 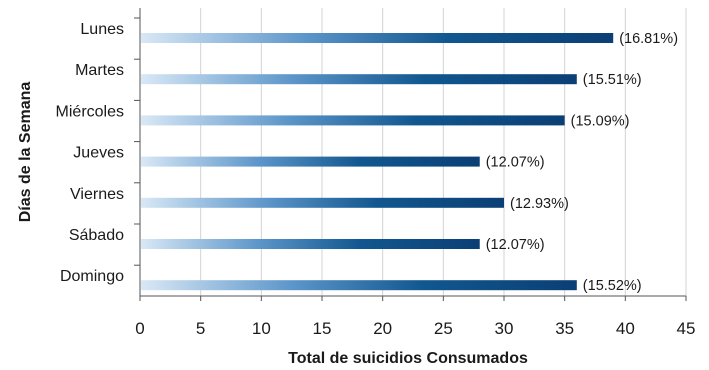 I want to click on category-label: Viernes, so click(x=97, y=194).